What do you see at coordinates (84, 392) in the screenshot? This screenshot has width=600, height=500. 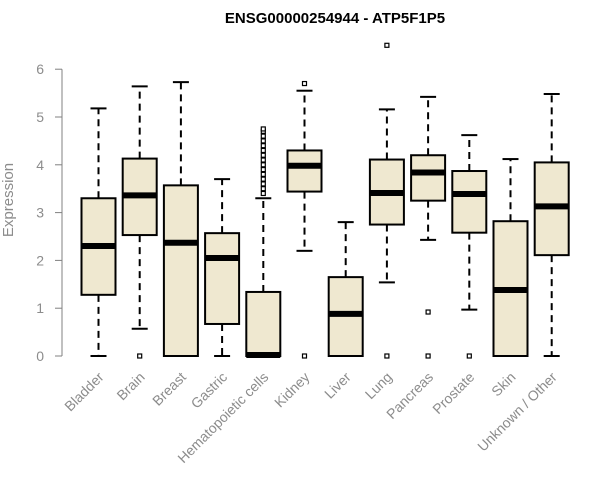 I see `x-tick-label: Bladder` at bounding box center [84, 392].